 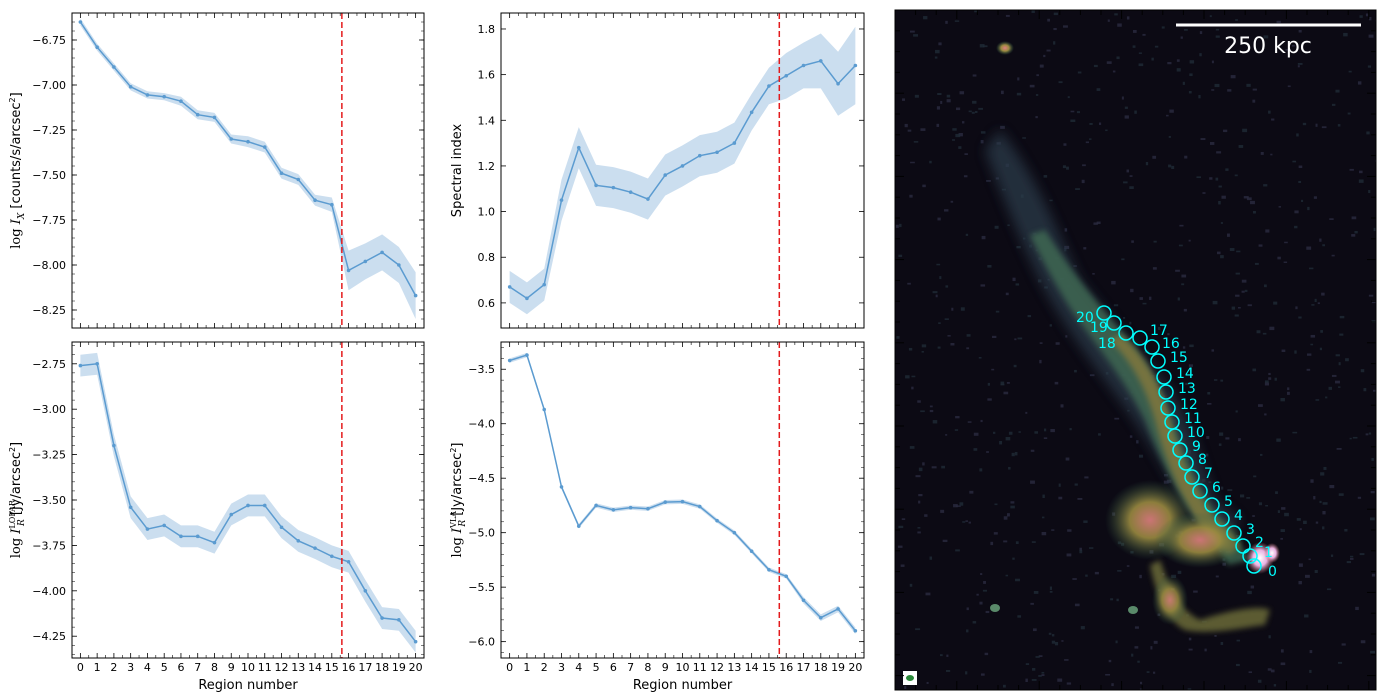 I want to click on xray-ylabel: log IX [counts/s/arcsec2], so click(x=17, y=170).